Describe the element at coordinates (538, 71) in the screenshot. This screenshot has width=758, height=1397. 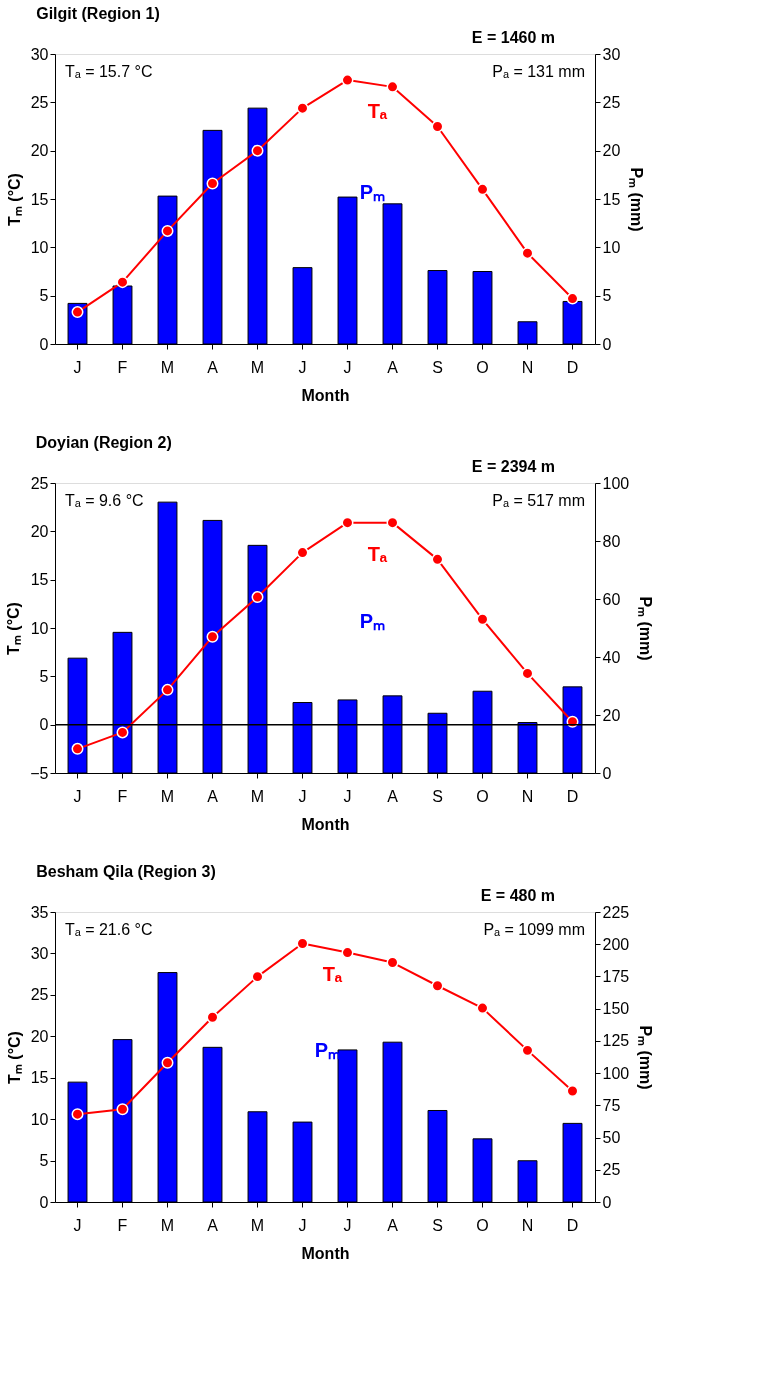
I see `annotation: Pₐ = 131 mm` at that location.